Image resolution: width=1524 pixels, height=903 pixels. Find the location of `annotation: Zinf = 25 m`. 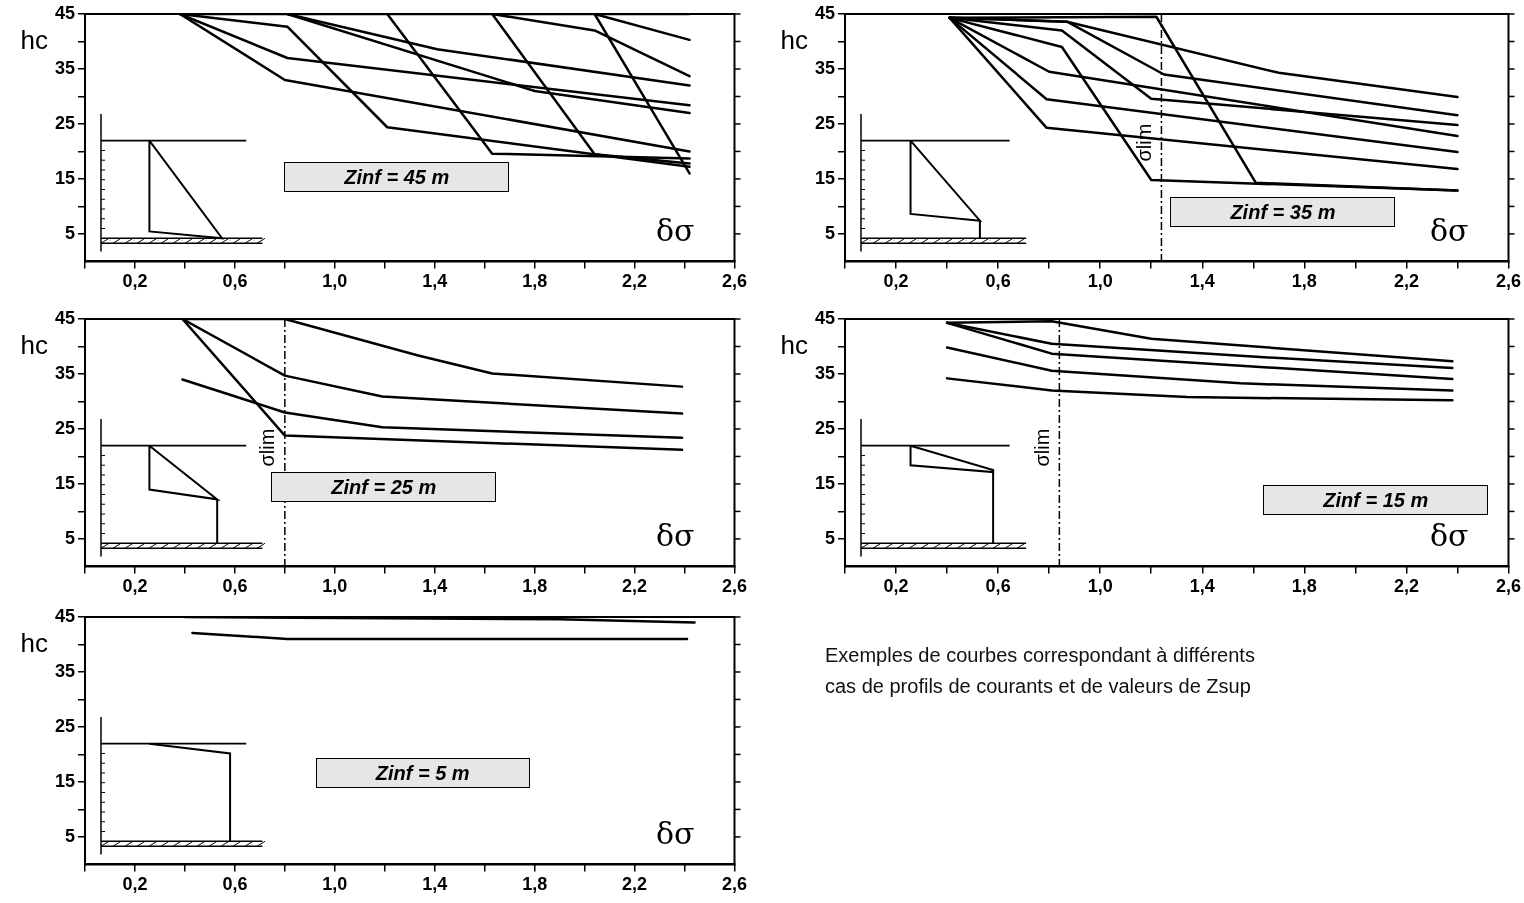

annotation: Zinf = 25 m is located at coordinates (384, 487).